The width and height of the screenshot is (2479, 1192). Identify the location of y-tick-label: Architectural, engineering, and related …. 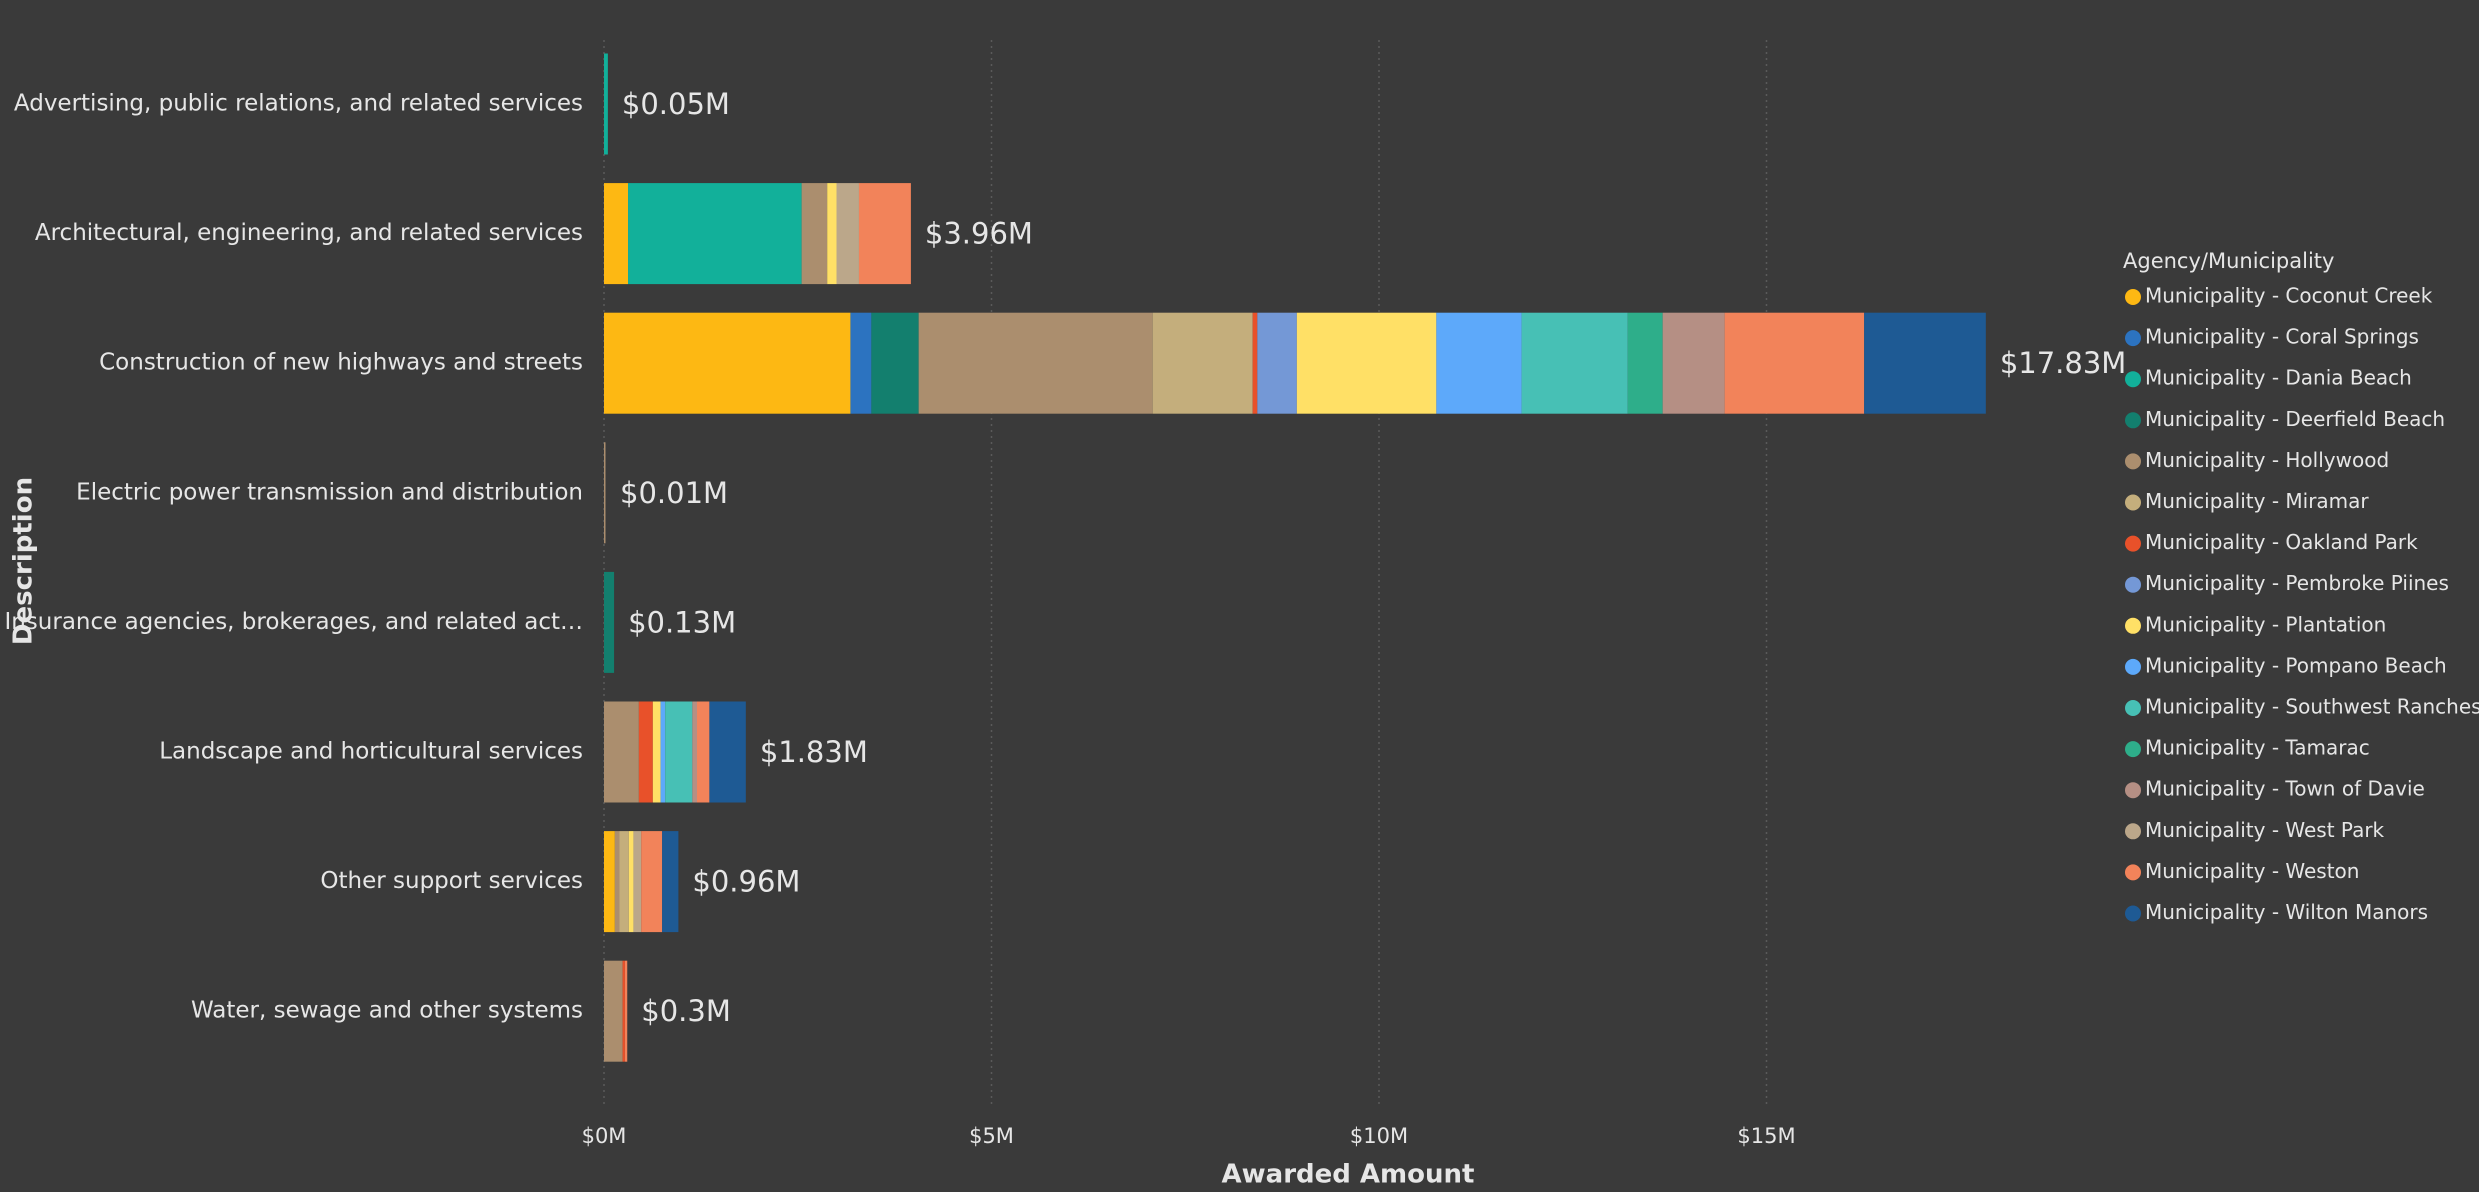
(309, 233).